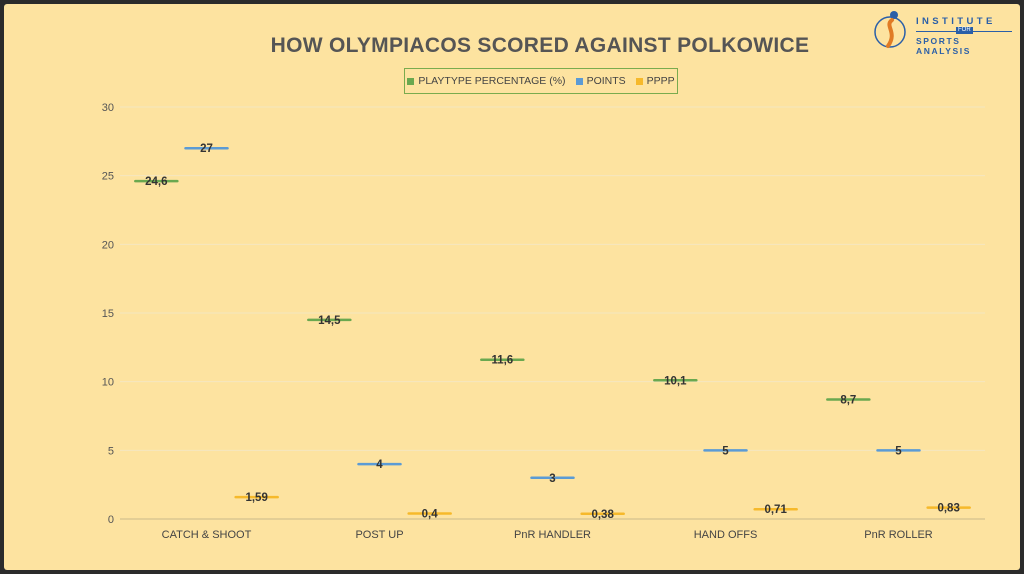  Describe the element at coordinates (108, 245) in the screenshot. I see `y-tick-label: 20` at that location.